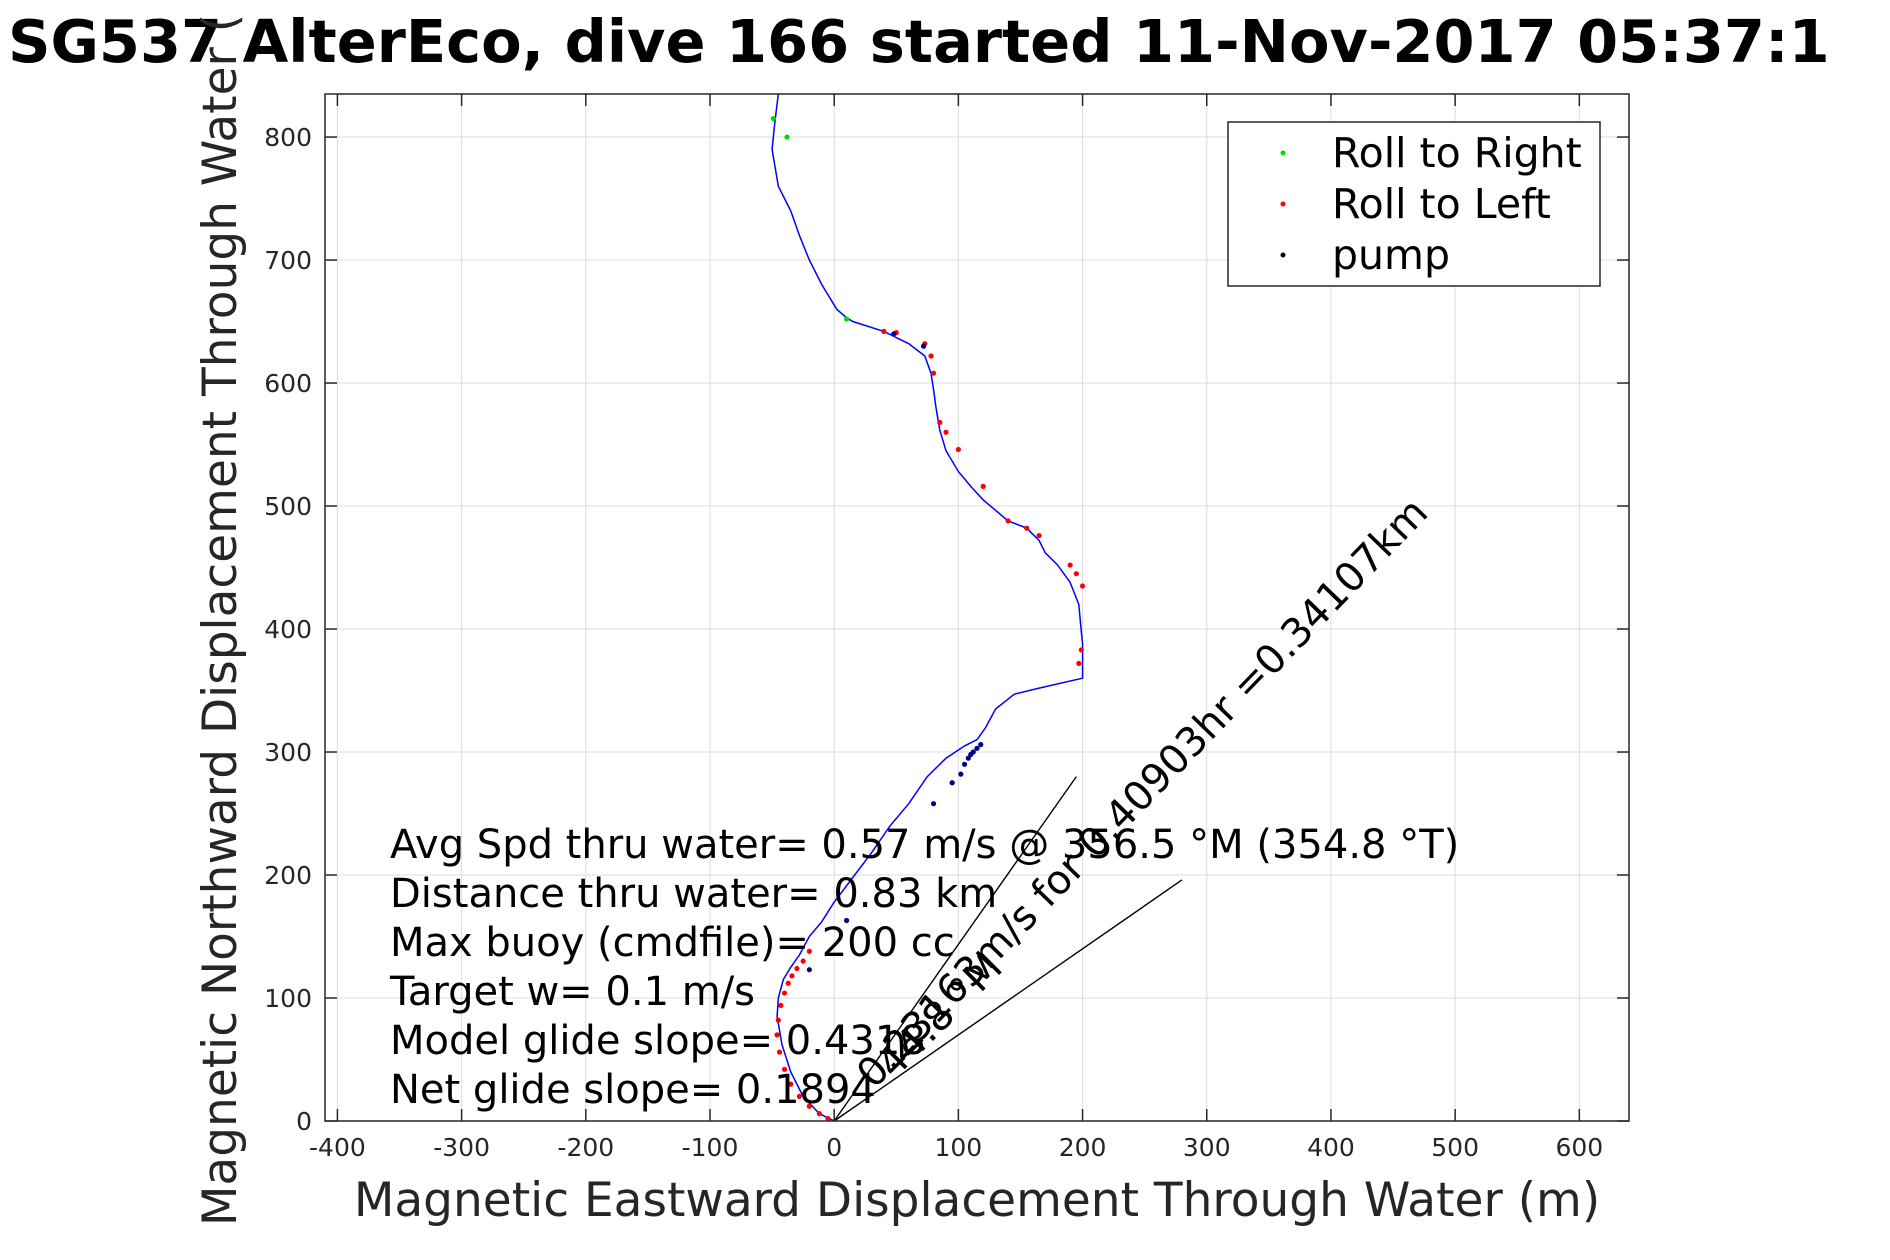  Describe the element at coordinates (585, 1147) in the screenshot. I see `x-tick-label: -200` at that location.